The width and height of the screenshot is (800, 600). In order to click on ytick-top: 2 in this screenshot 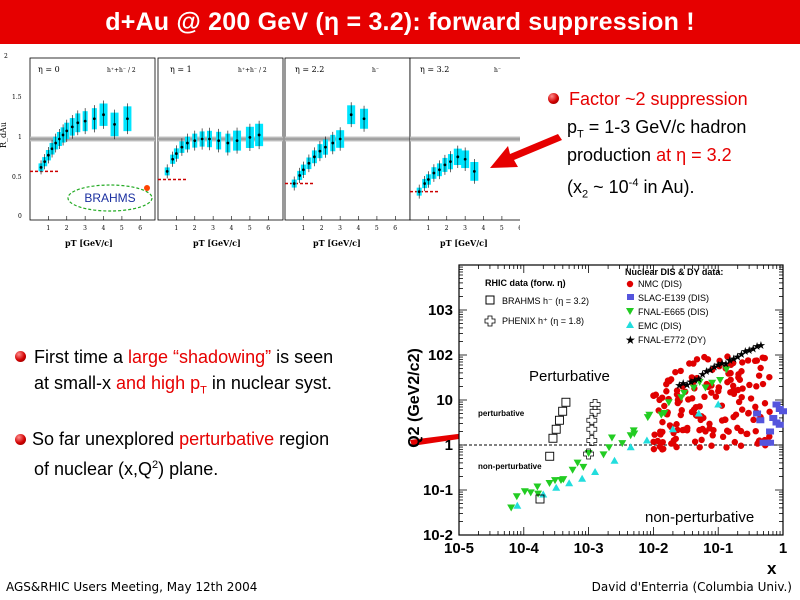, I will do `click(6, 56)`.